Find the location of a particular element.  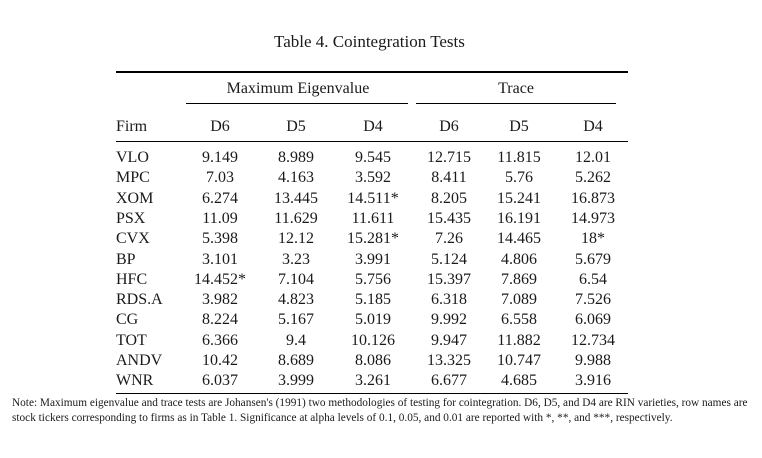

table-cell: 5.185 is located at coordinates (373, 299).